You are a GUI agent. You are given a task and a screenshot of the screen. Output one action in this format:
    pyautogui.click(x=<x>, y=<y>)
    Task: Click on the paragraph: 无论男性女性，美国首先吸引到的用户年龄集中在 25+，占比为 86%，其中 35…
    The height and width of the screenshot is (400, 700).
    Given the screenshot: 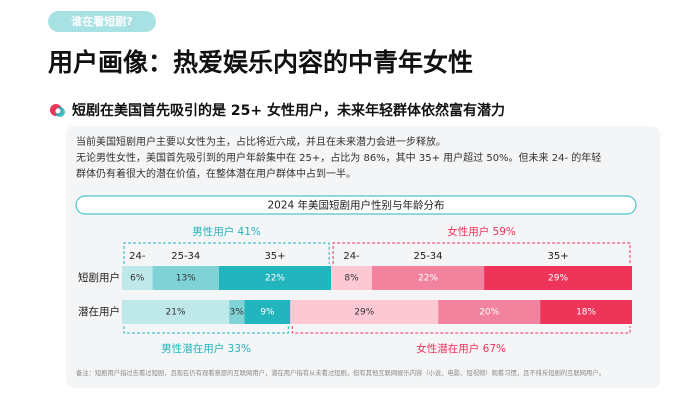 What is the action you would take?
    pyautogui.click(x=338, y=157)
    